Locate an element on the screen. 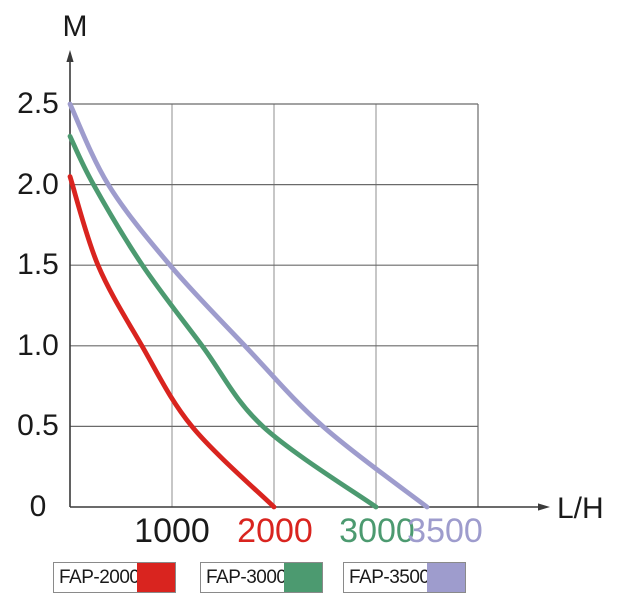 Image resolution: width=624 pixels, height=600 pixels. legend-item-fap-2000: FAP-2000 is located at coordinates (114, 577).